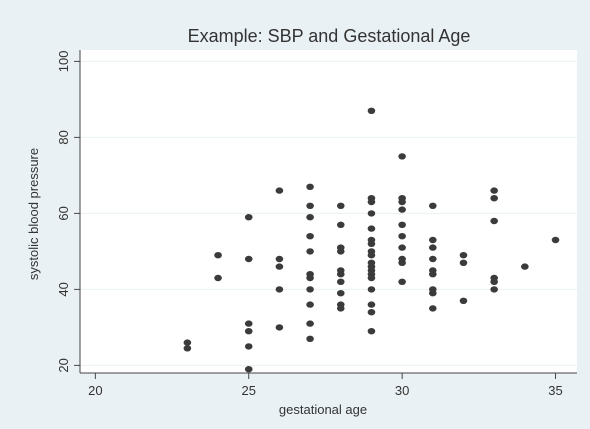 The width and height of the screenshot is (590, 429). I want to click on x-tick-label-35: 35, so click(555, 390).